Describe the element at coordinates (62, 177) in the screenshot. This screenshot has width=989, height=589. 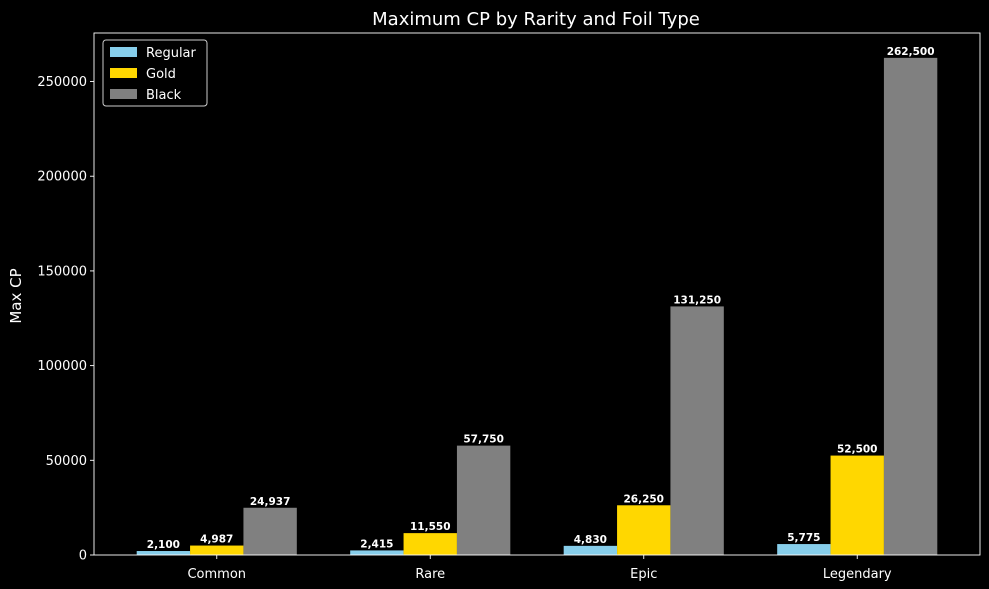
I see `y-tick-label: 200000` at that location.